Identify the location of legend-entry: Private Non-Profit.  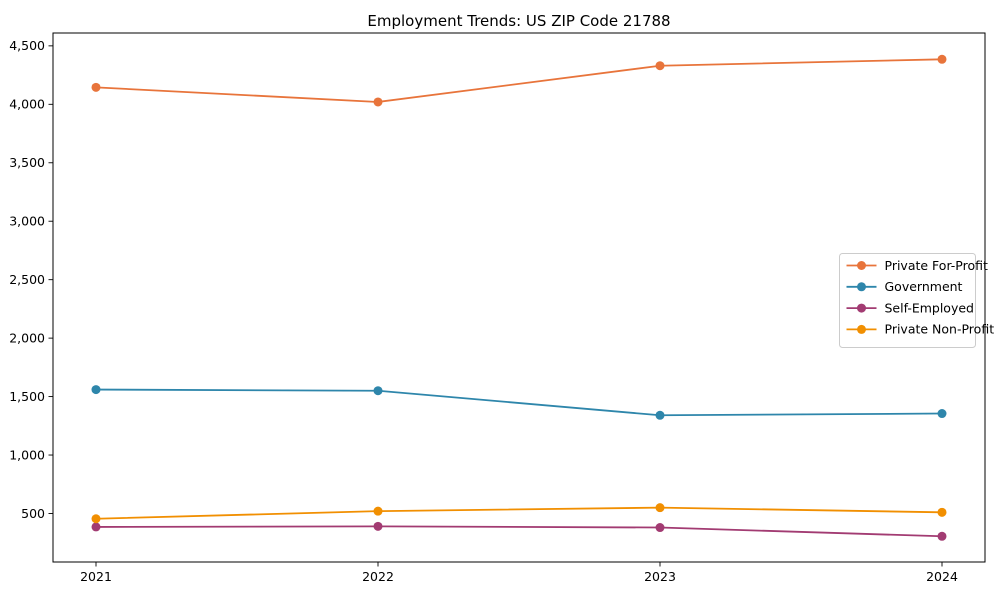
(920, 329).